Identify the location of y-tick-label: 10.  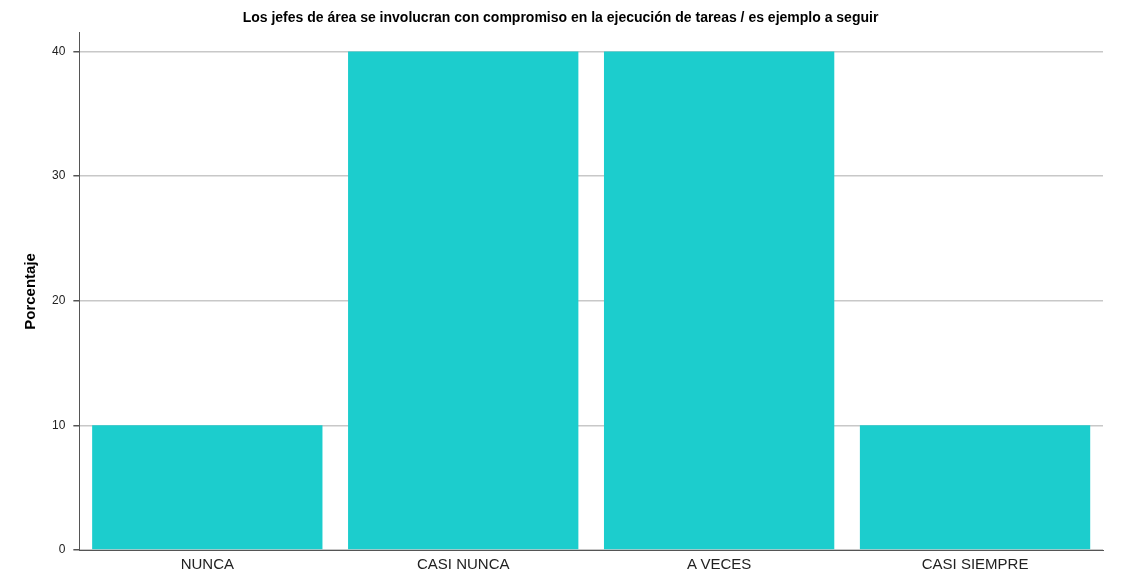
(58, 424).